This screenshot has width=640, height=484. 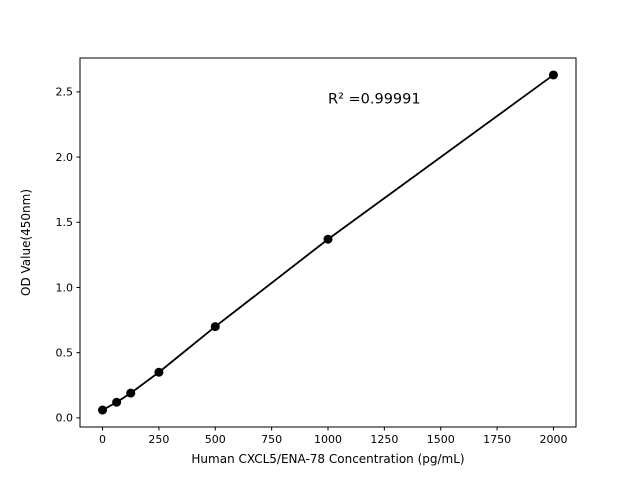 I want to click on x-tick-label: 1250, so click(x=384, y=439).